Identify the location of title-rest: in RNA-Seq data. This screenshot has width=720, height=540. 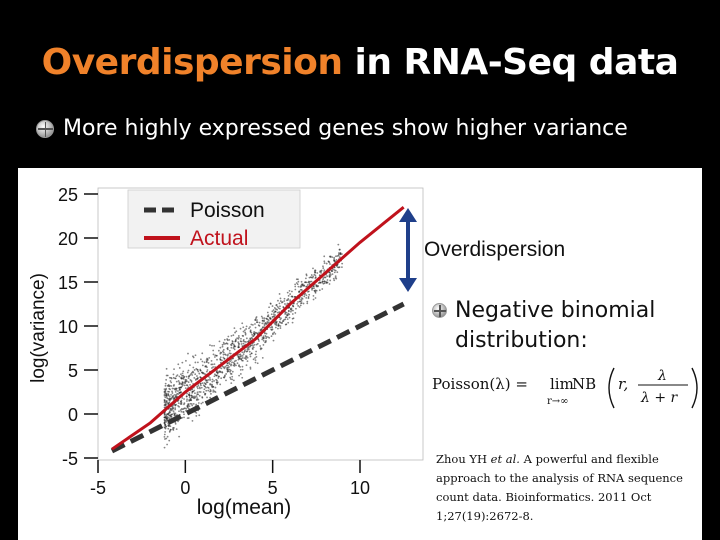
(510, 62).